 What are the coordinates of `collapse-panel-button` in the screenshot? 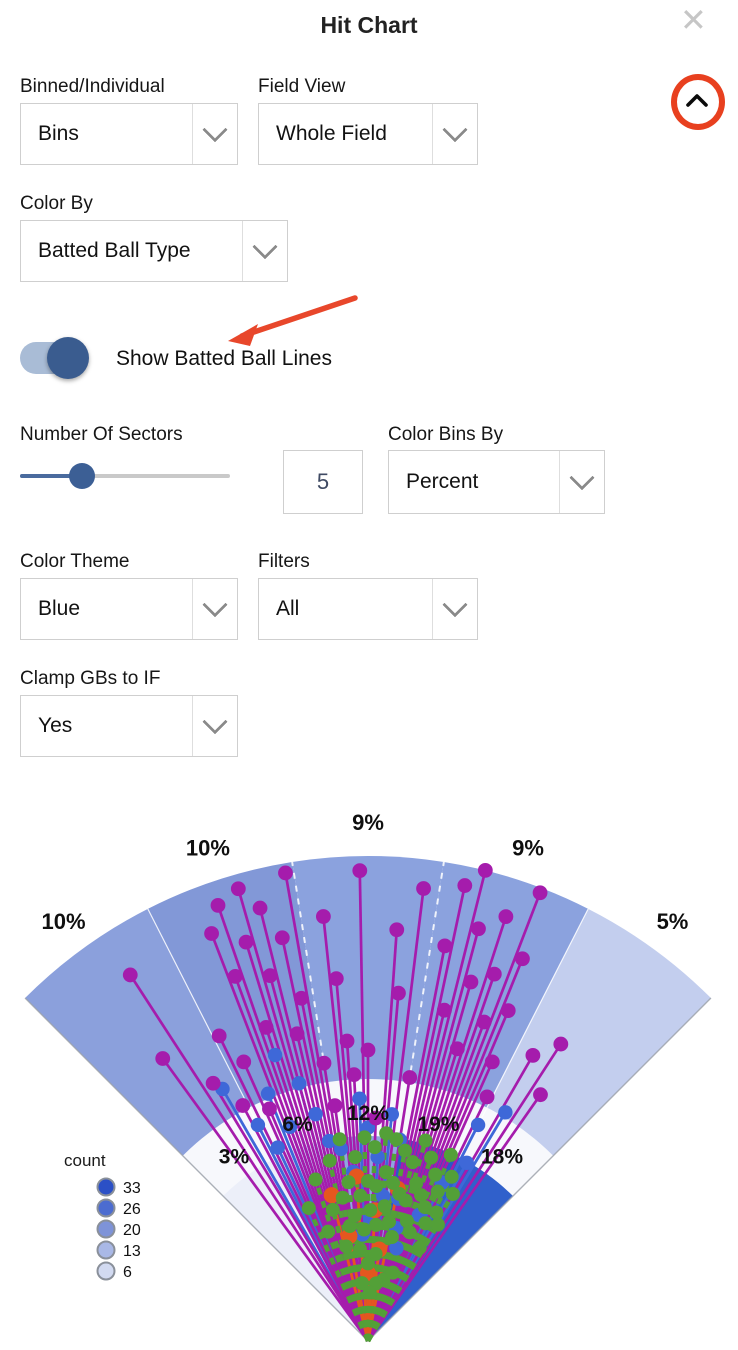 It's located at (697, 100).